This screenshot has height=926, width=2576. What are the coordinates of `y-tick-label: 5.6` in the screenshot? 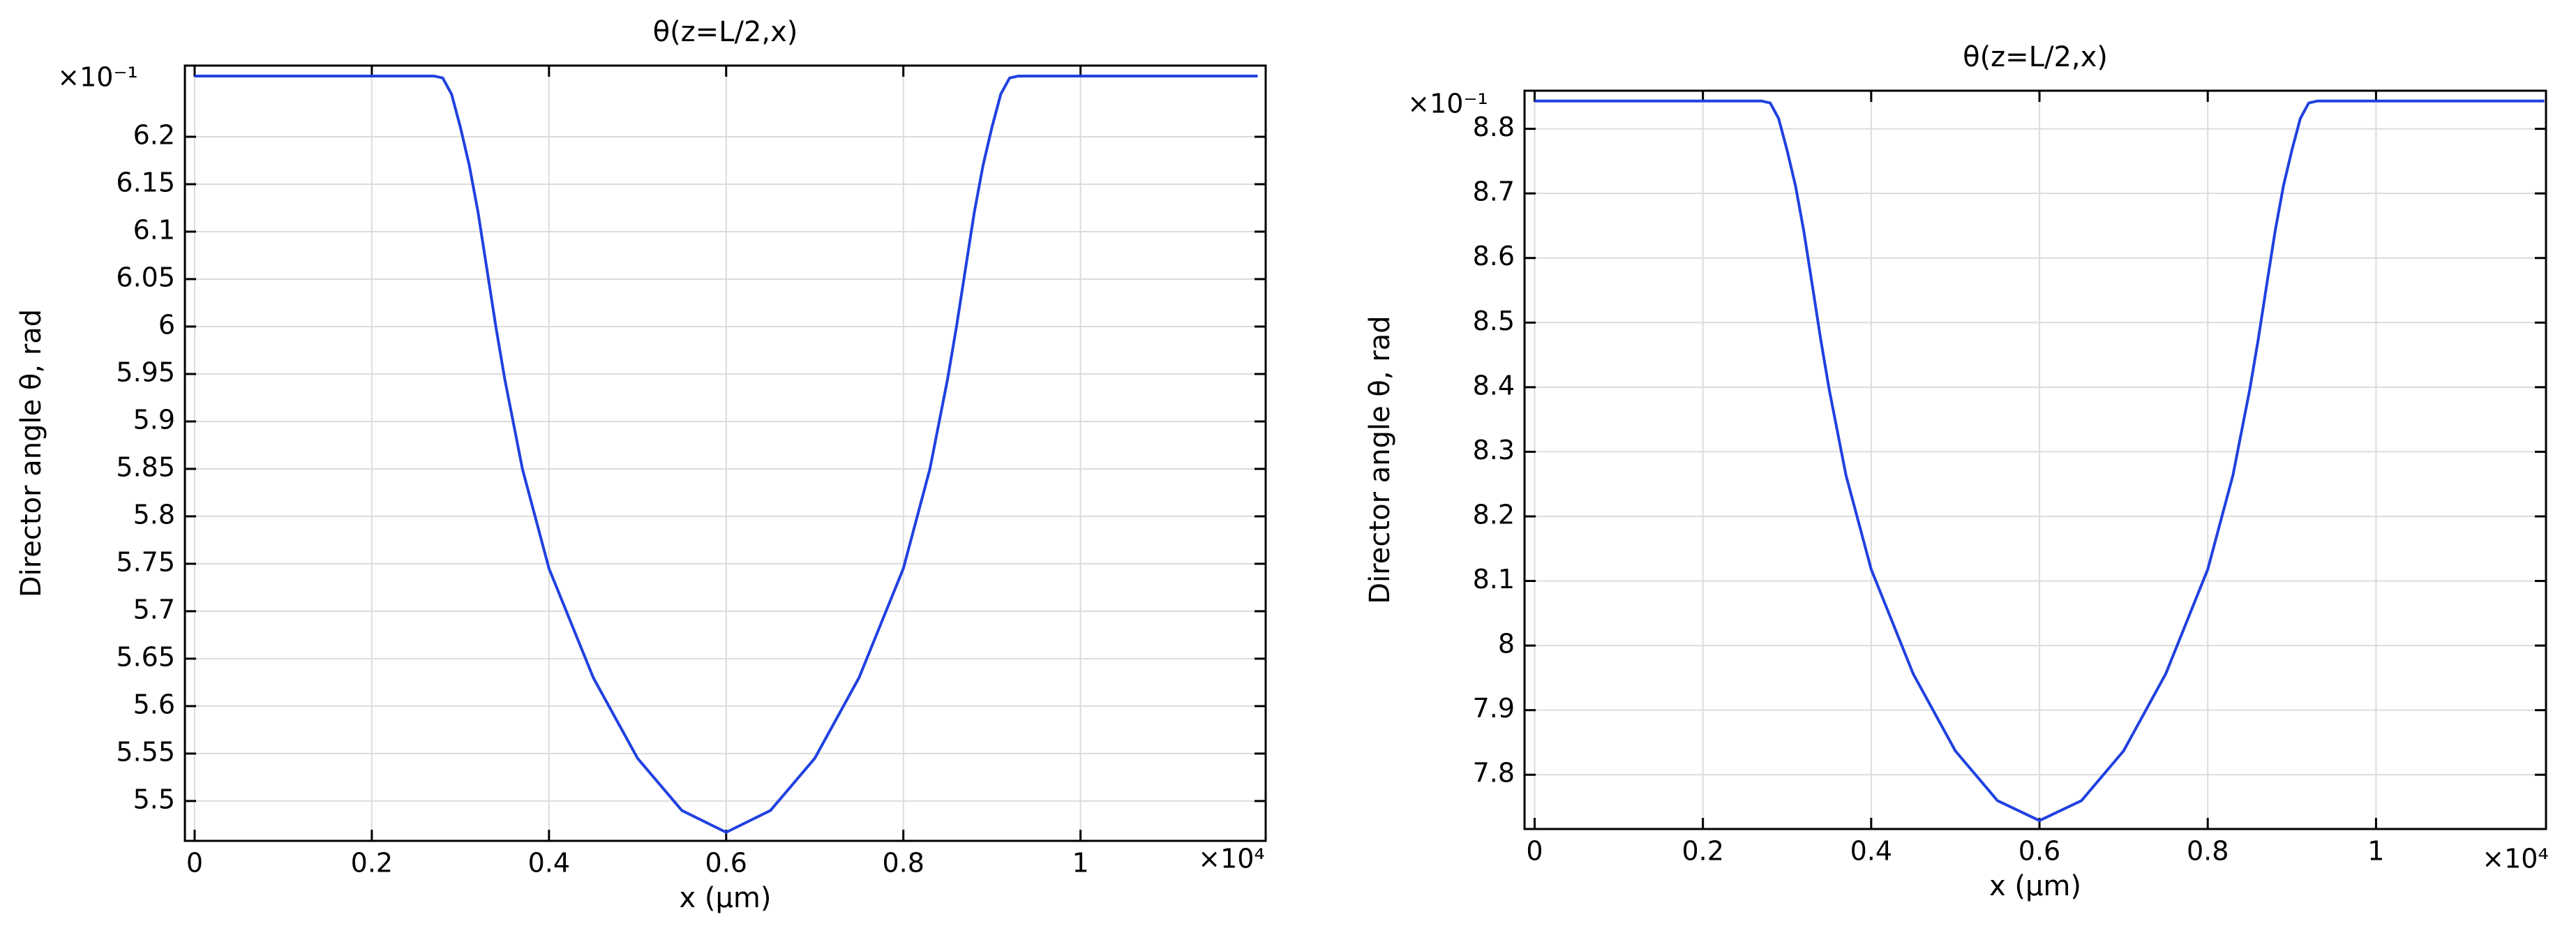 It's located at (154, 704).